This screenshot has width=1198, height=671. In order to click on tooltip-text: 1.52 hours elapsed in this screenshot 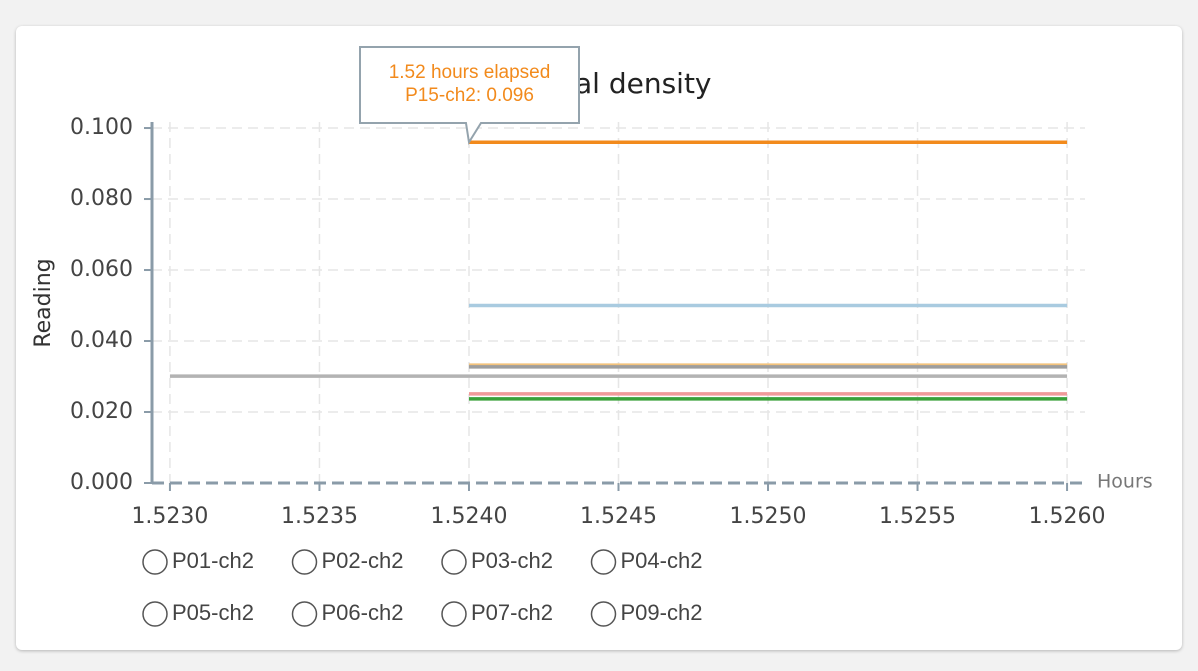, I will do `click(470, 72)`.